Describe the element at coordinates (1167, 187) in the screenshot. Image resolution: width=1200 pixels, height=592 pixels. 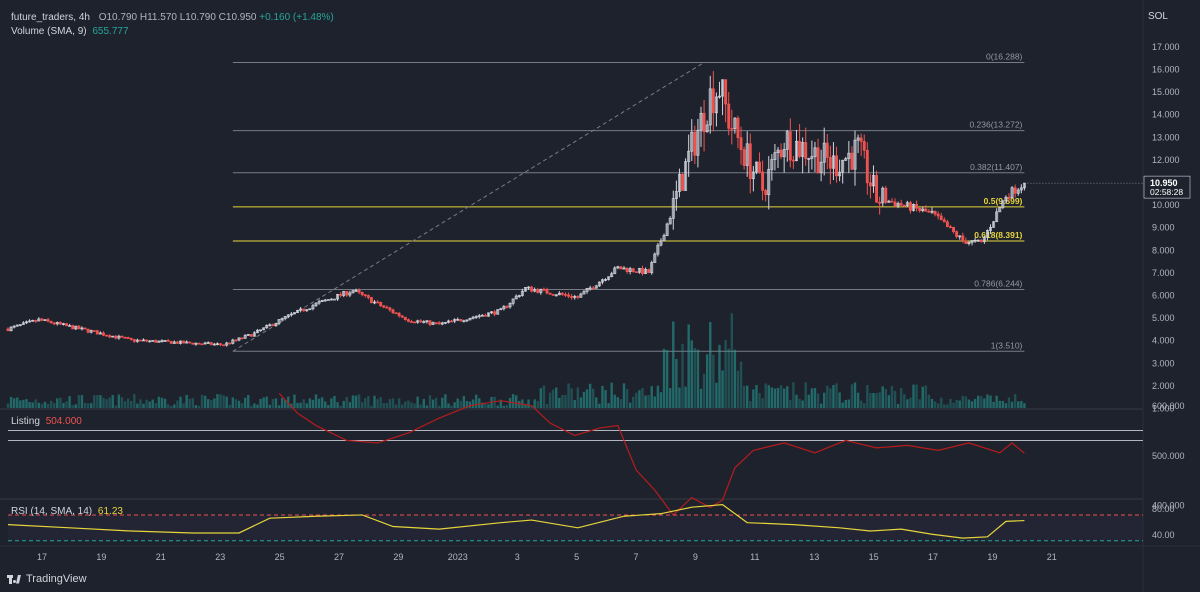
I see `last-price-tag` at that location.